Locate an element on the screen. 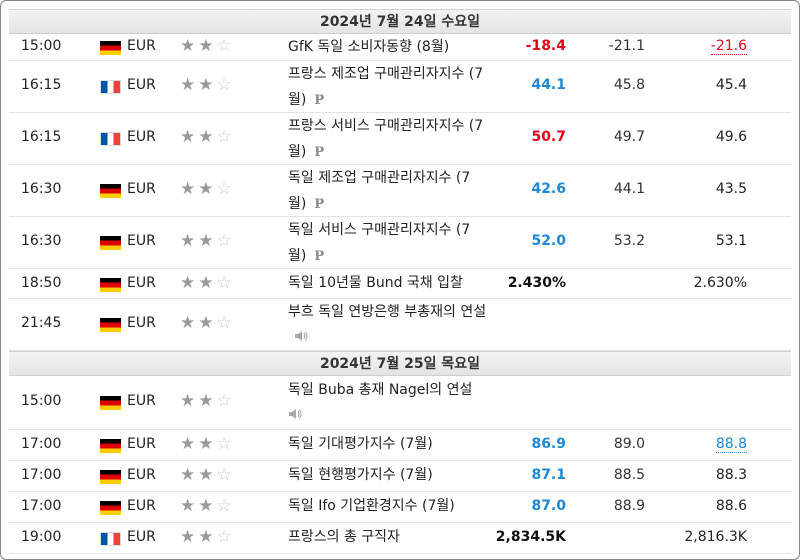  event-label: 독일 제조업 구매관리자지수 (7월) is located at coordinates (379, 191).